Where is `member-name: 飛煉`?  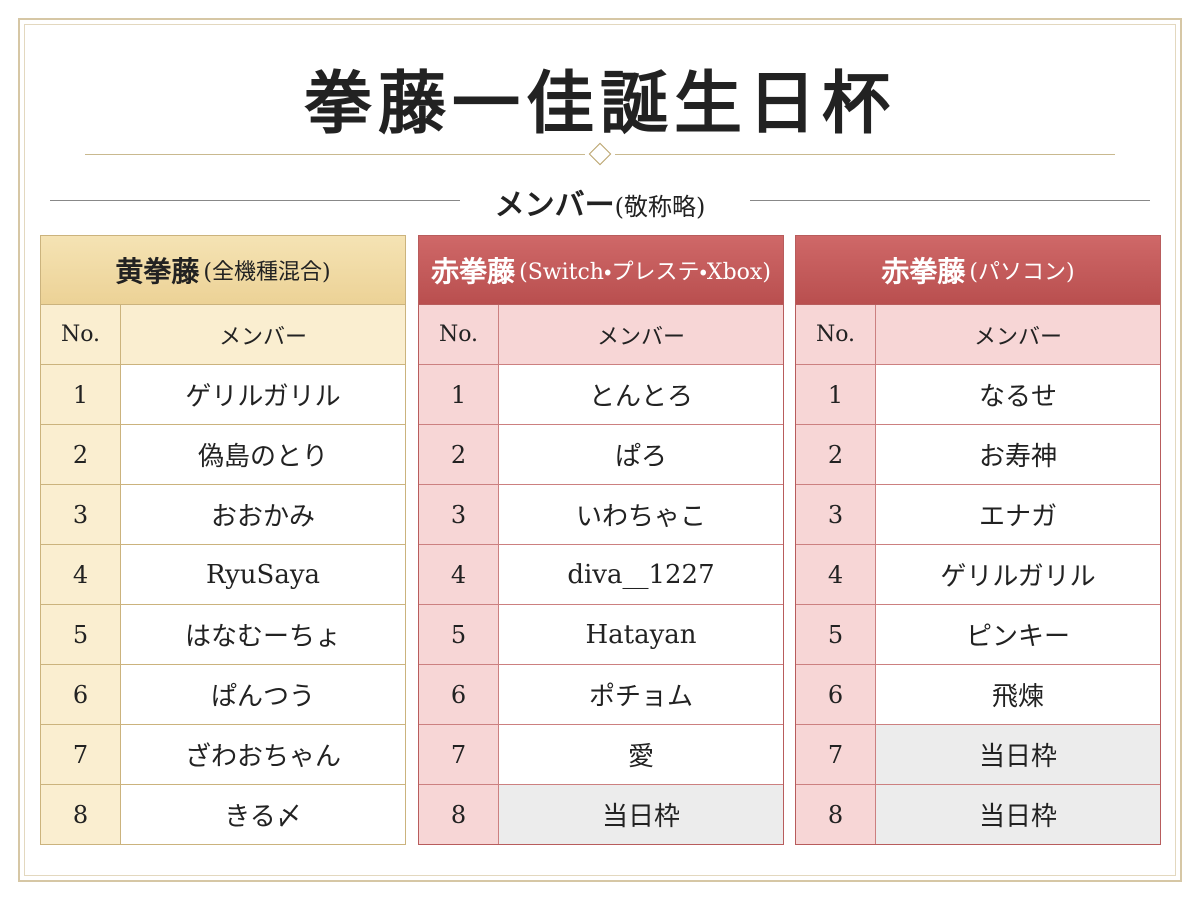 member-name: 飛煉 is located at coordinates (1017, 697).